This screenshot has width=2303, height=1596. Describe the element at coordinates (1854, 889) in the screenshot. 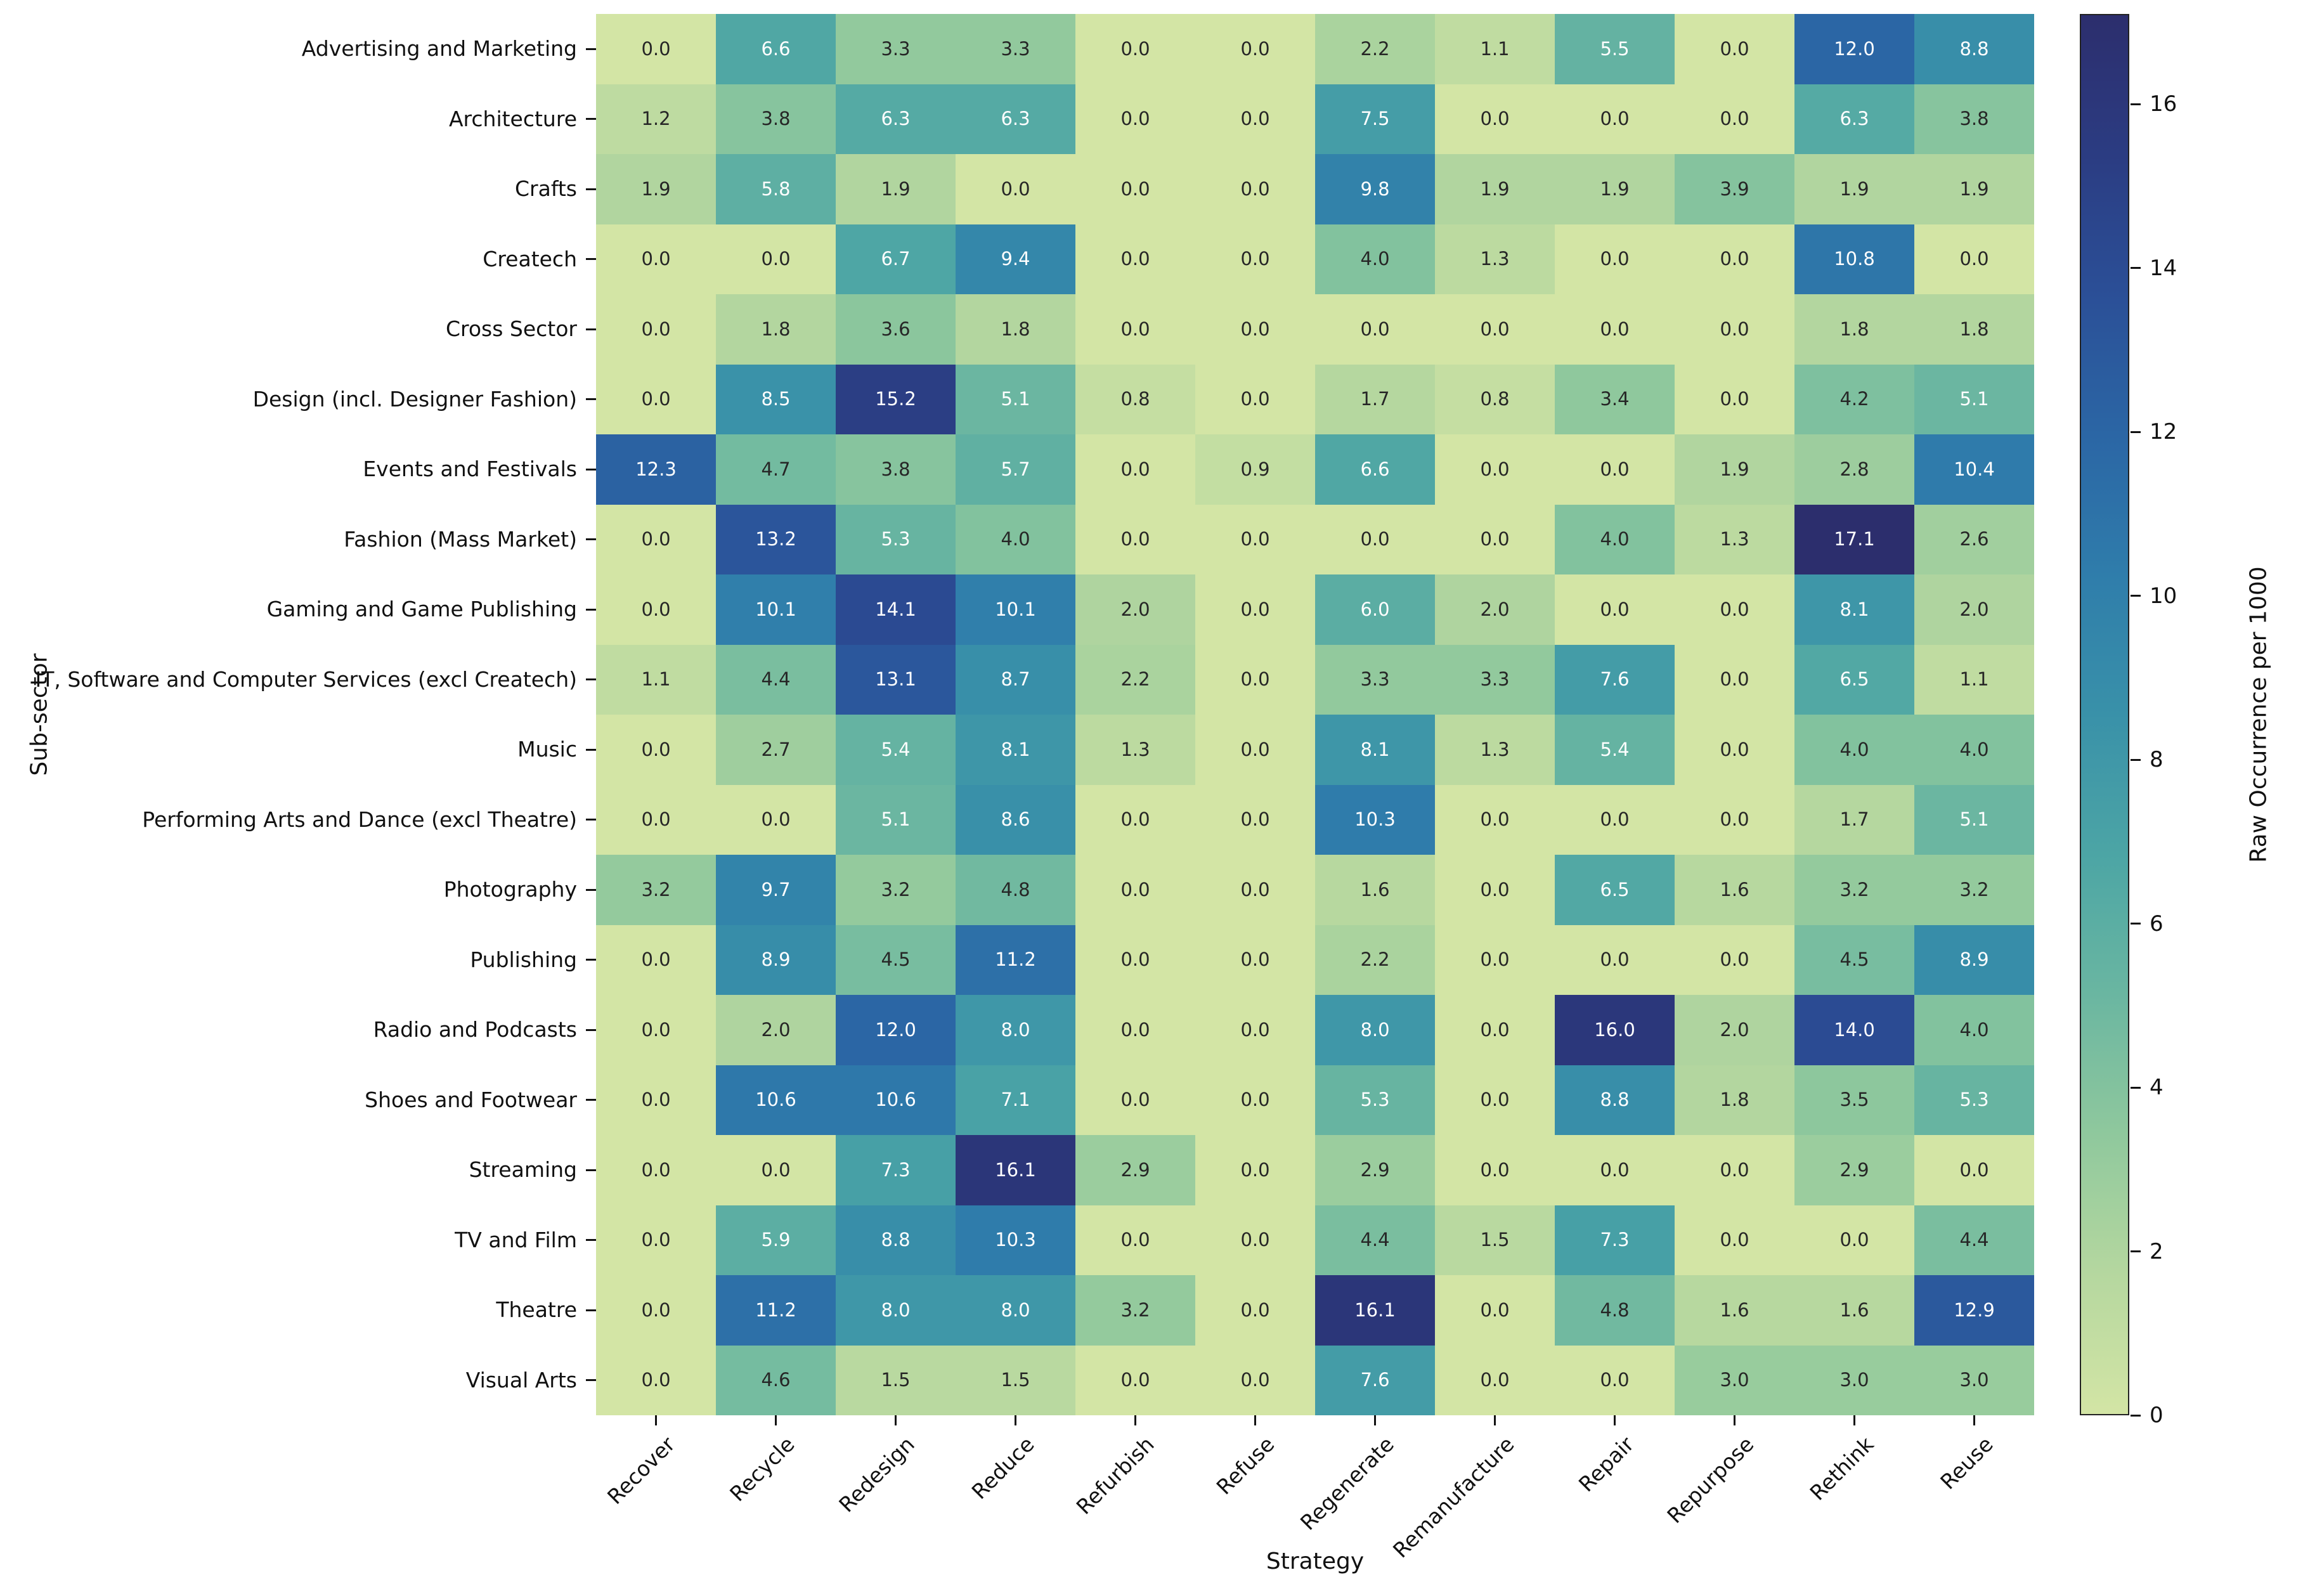

I see `cell-value: 3.2` at that location.